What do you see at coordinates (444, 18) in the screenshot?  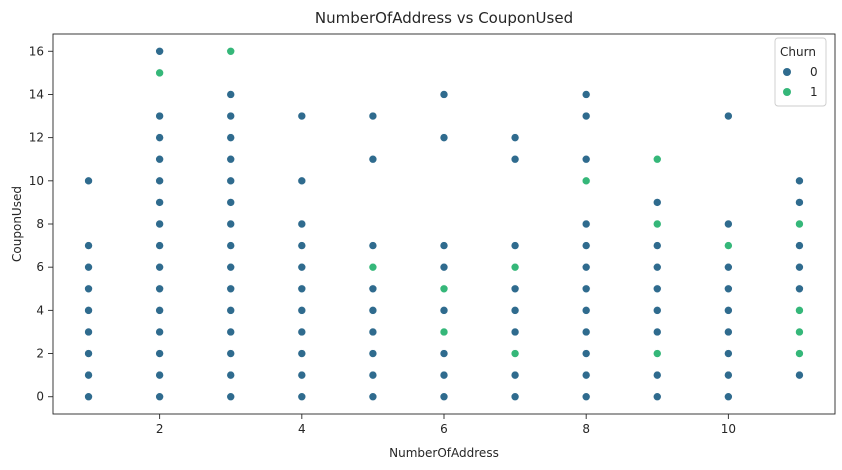 I see `chart-title: NumberOfAddress vs CouponUsed` at bounding box center [444, 18].